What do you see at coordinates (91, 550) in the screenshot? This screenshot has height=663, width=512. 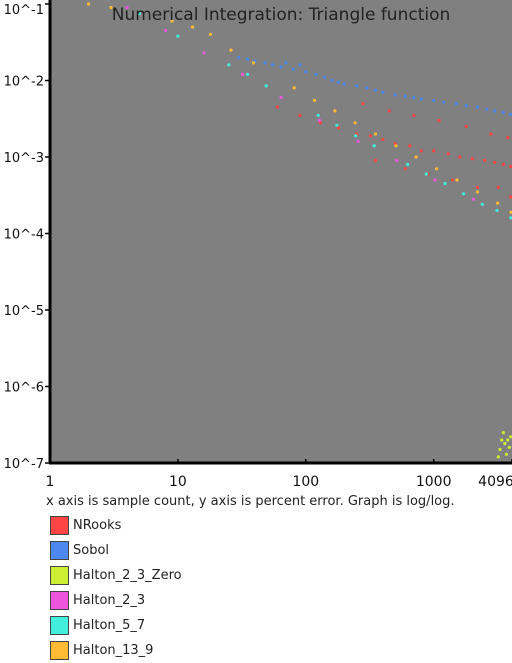 I see `legend-label: Sobol` at bounding box center [91, 550].